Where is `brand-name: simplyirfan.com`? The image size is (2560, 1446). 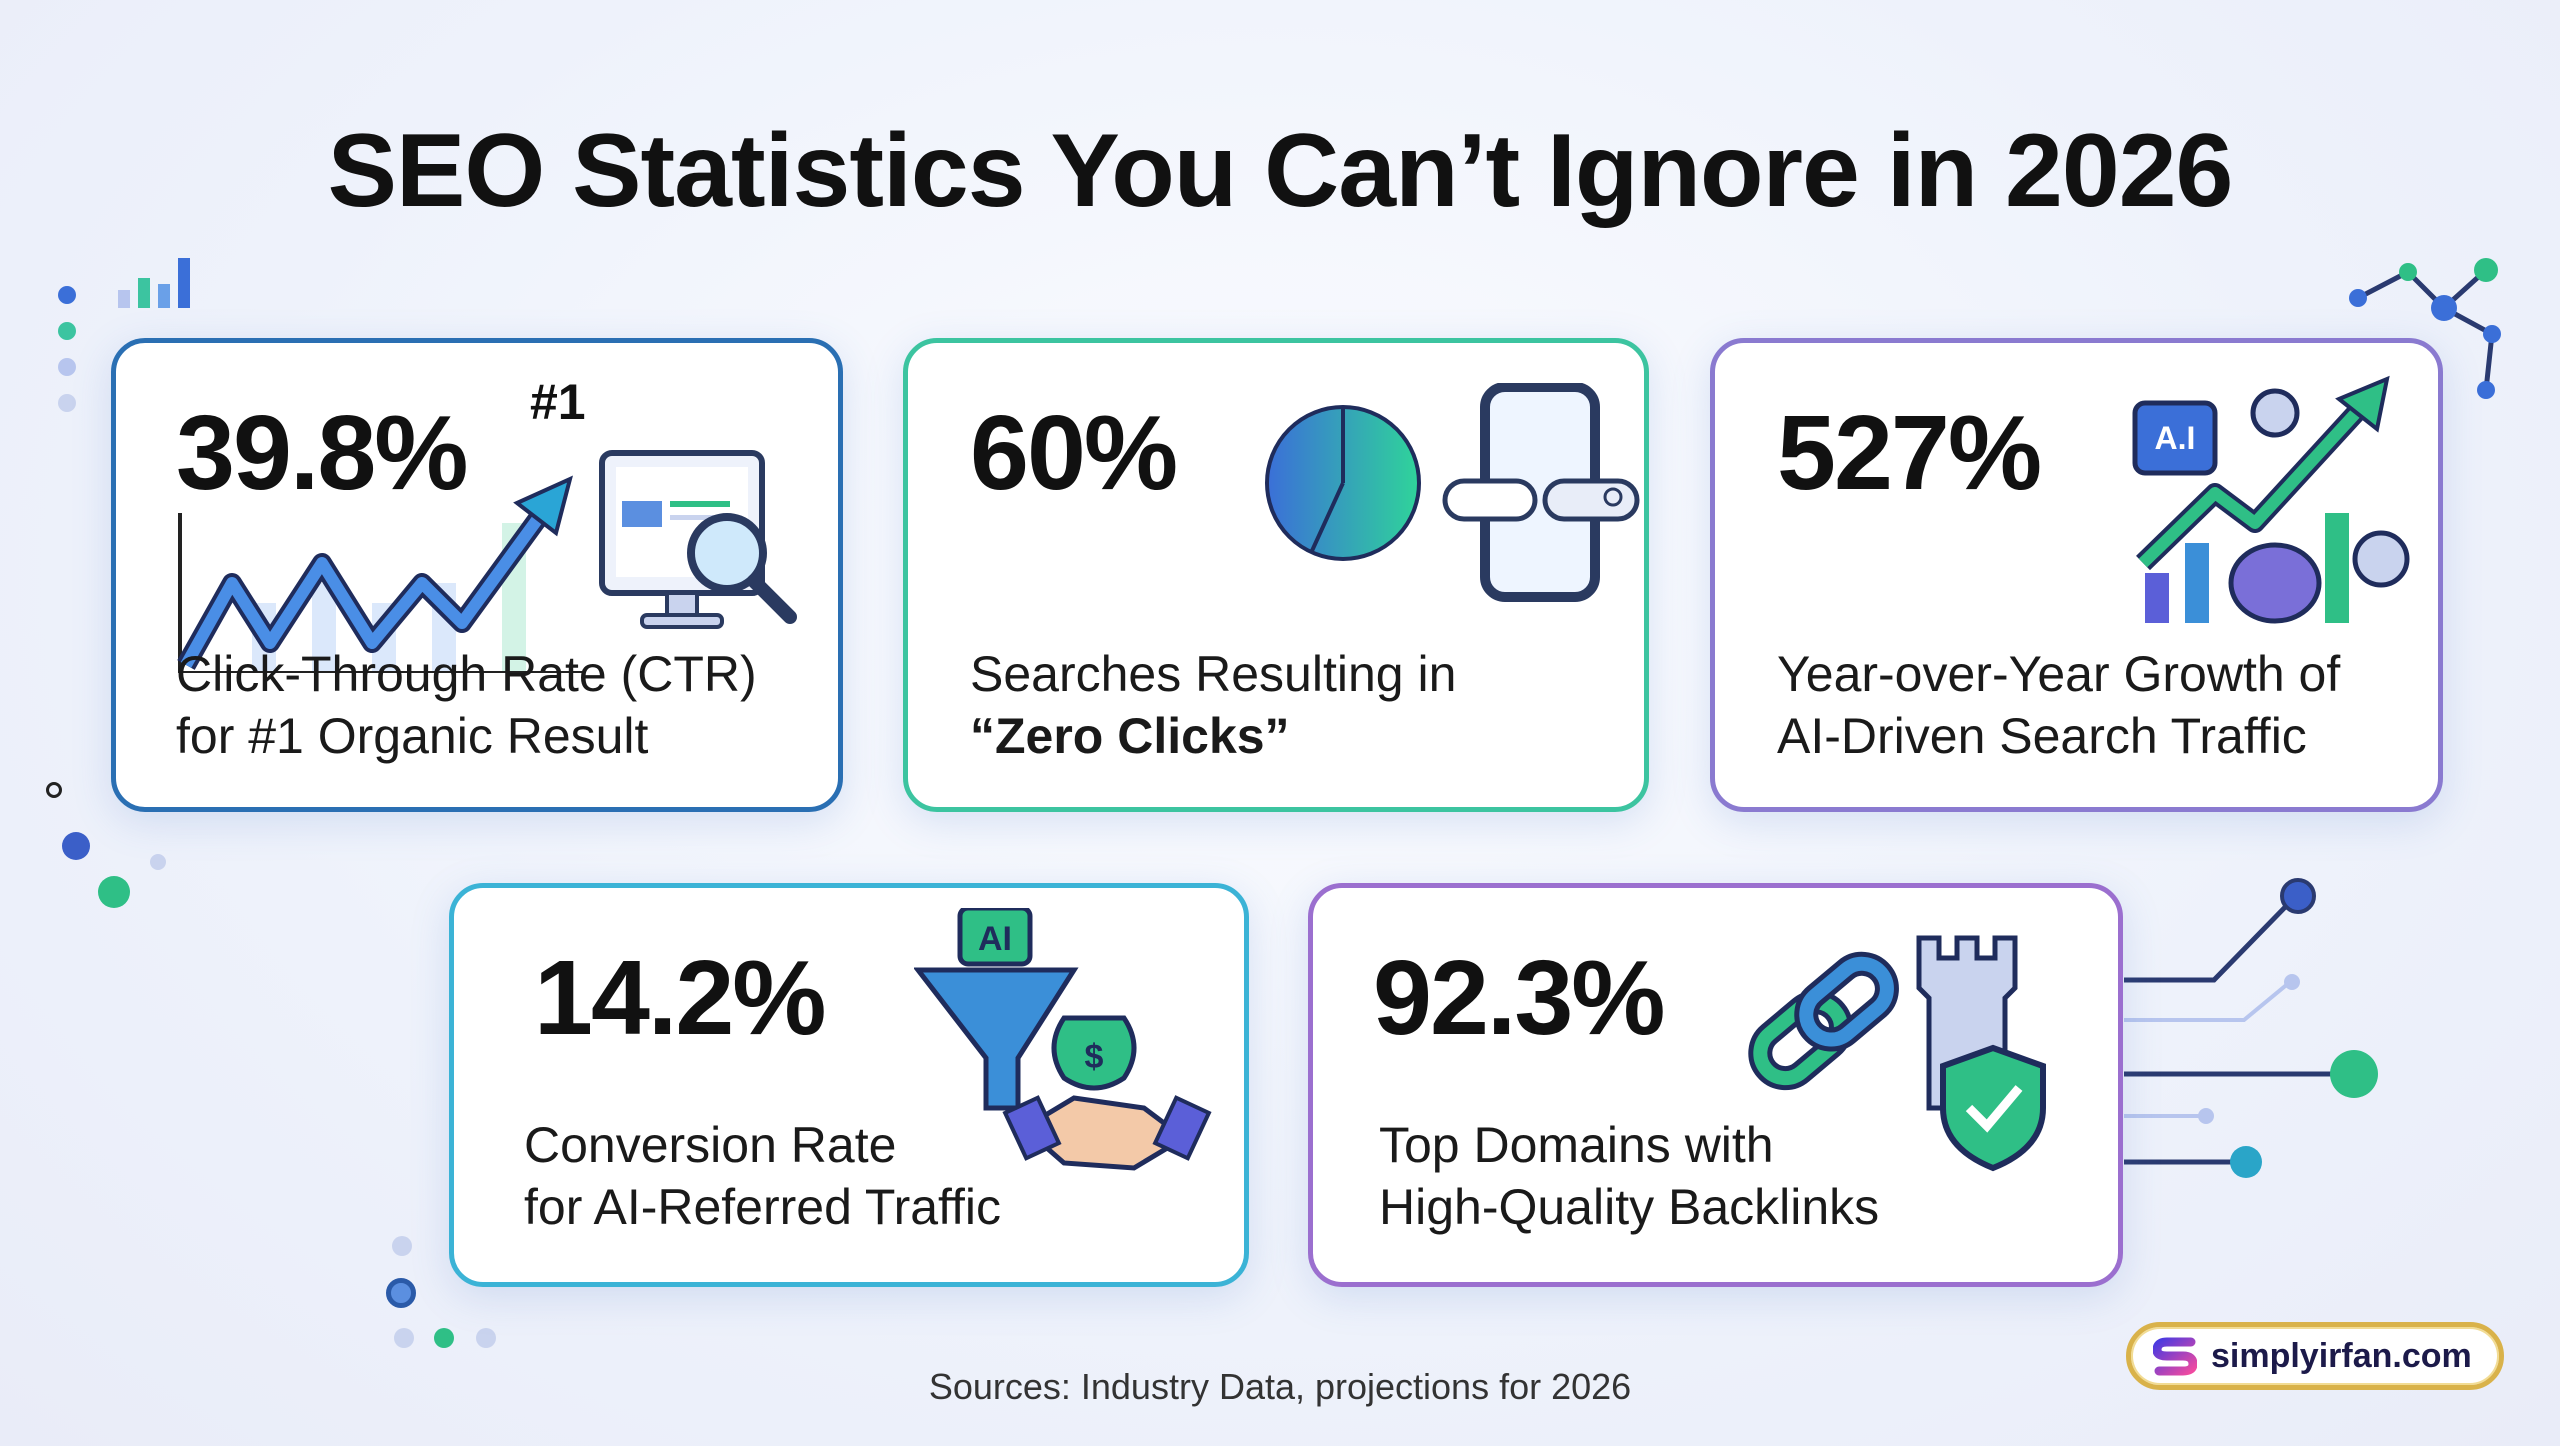 brand-name: simplyirfan.com is located at coordinates (2341, 1355).